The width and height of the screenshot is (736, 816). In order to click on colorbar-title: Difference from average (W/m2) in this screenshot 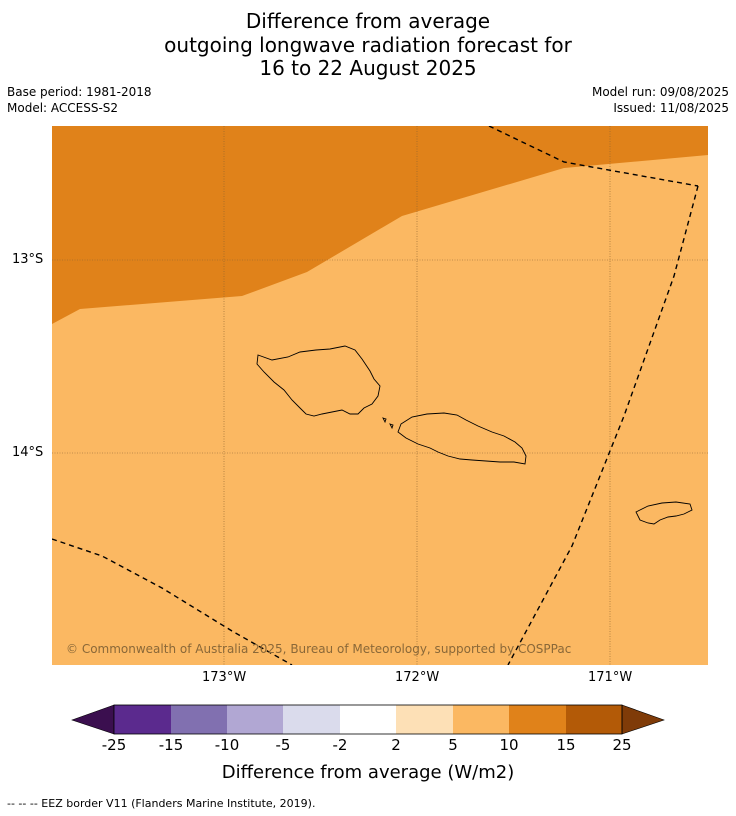, I will do `click(368, 772)`.